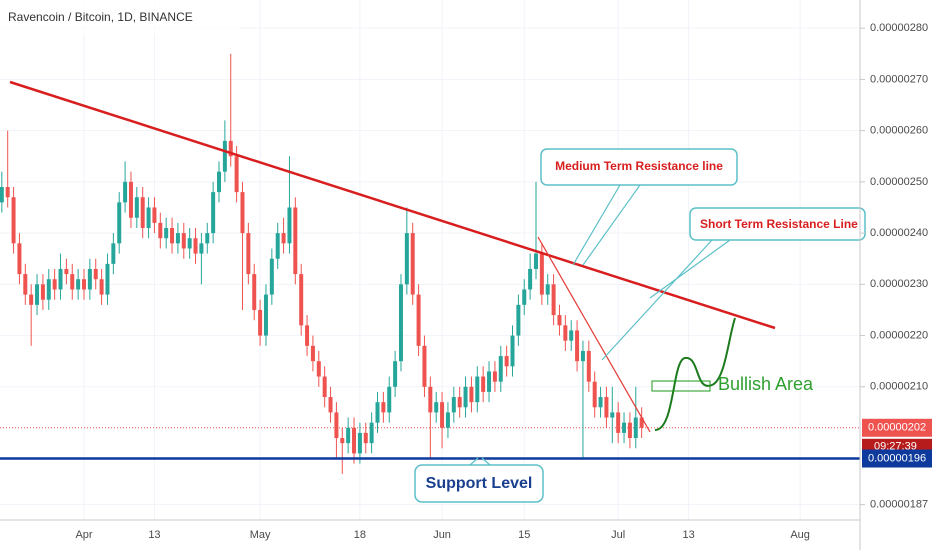 The width and height of the screenshot is (932, 550). What do you see at coordinates (594, 334) in the screenshot?
I see `short-resistance-line` at bounding box center [594, 334].